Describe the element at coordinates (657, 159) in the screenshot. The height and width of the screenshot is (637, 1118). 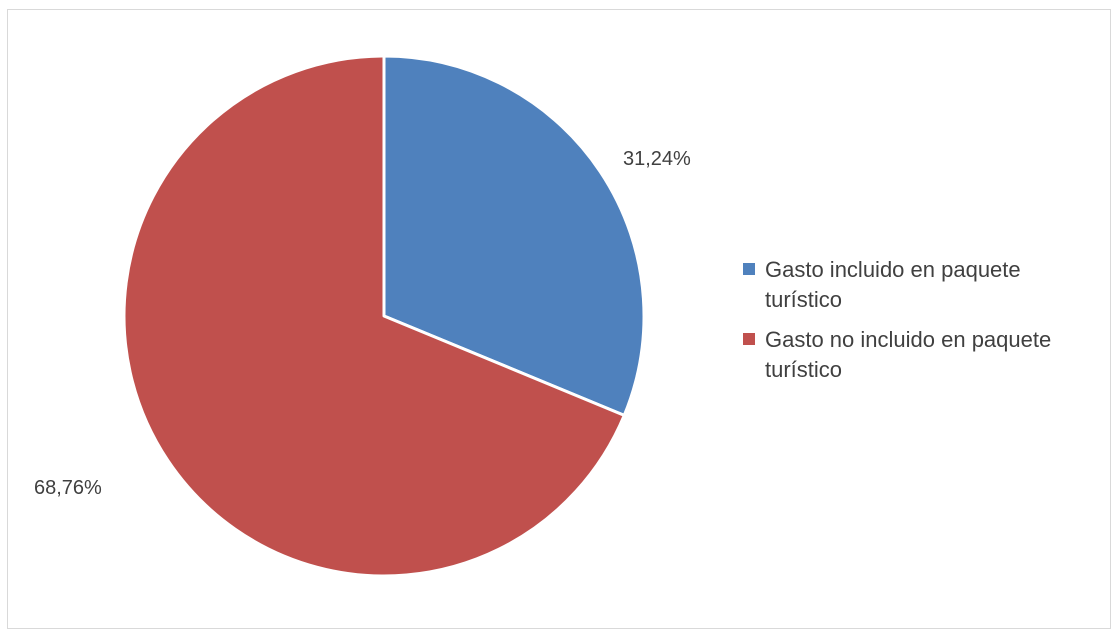
I see `data-label-slice-0: 31,24%` at that location.